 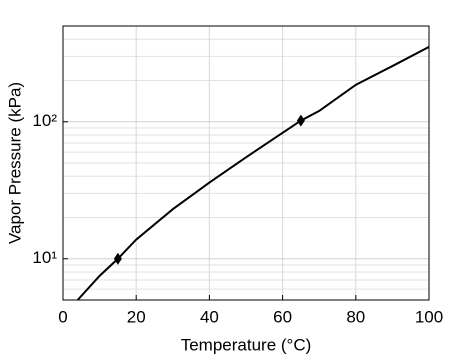 What do you see at coordinates (44, 120) in the screenshot?
I see `y-tick-label: 10²` at bounding box center [44, 120].